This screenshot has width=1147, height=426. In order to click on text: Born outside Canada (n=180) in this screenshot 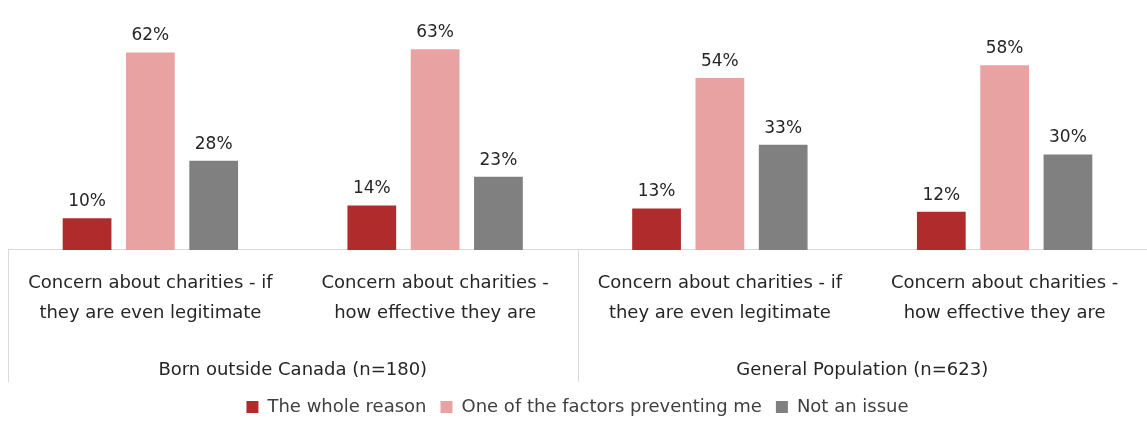, I will do `click(293, 368)`.